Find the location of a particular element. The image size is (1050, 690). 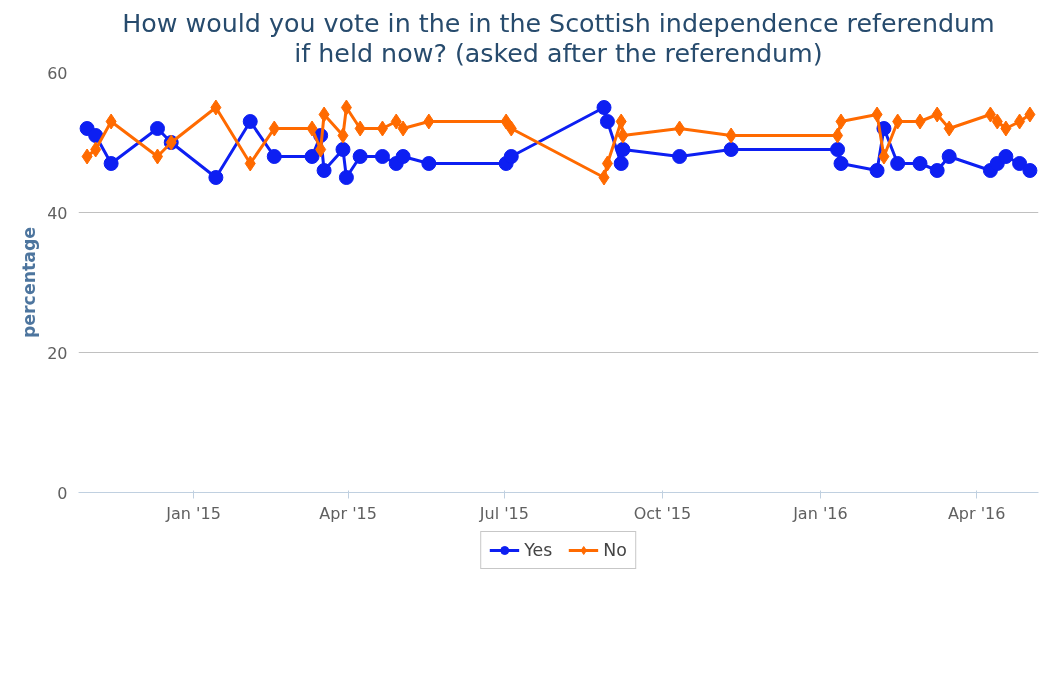

y-tick-label: 60 is located at coordinates (57, 73).